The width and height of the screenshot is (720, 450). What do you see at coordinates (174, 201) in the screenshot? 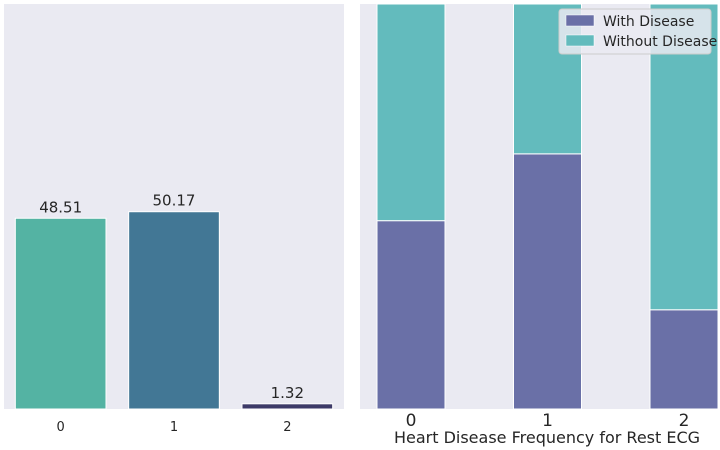
I see `bar-value-label-1: 50.17` at bounding box center [174, 201].